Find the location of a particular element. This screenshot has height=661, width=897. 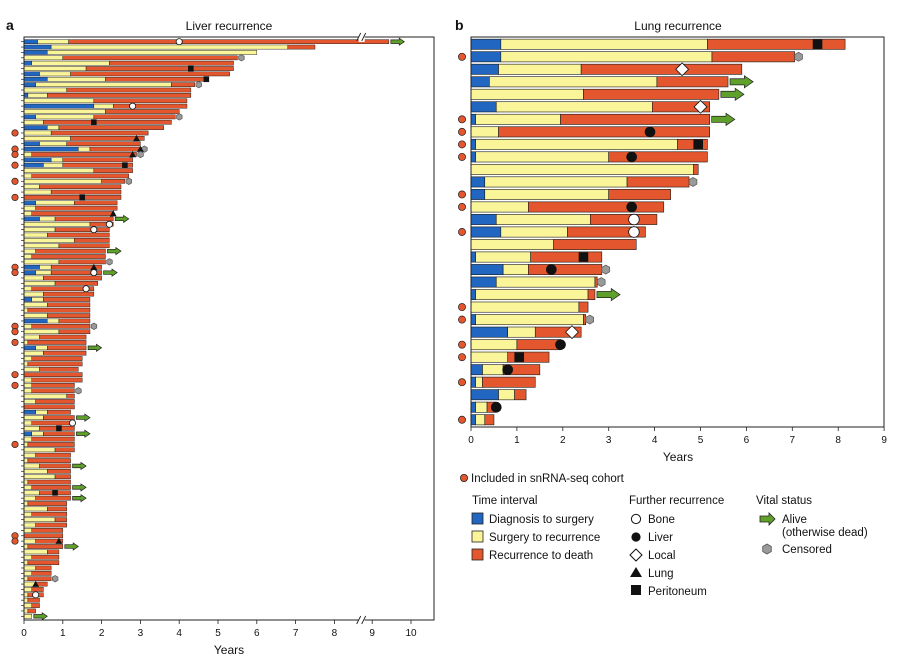

legend-alive-label: Alive is located at coordinates (794, 520).